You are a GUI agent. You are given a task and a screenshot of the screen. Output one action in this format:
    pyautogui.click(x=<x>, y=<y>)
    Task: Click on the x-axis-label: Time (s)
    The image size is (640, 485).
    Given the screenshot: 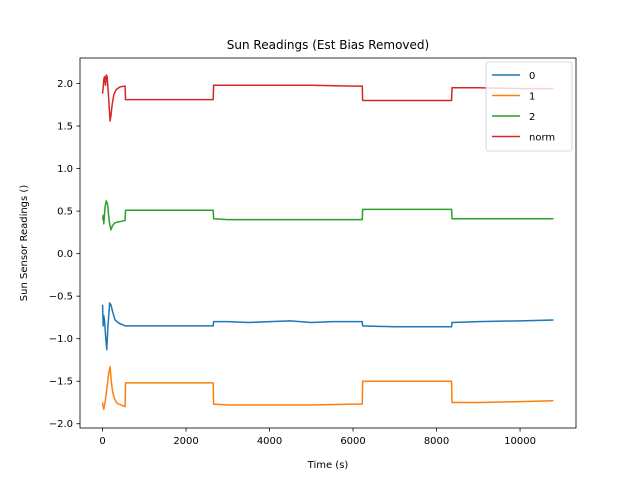 What is the action you would take?
    pyautogui.click(x=328, y=465)
    